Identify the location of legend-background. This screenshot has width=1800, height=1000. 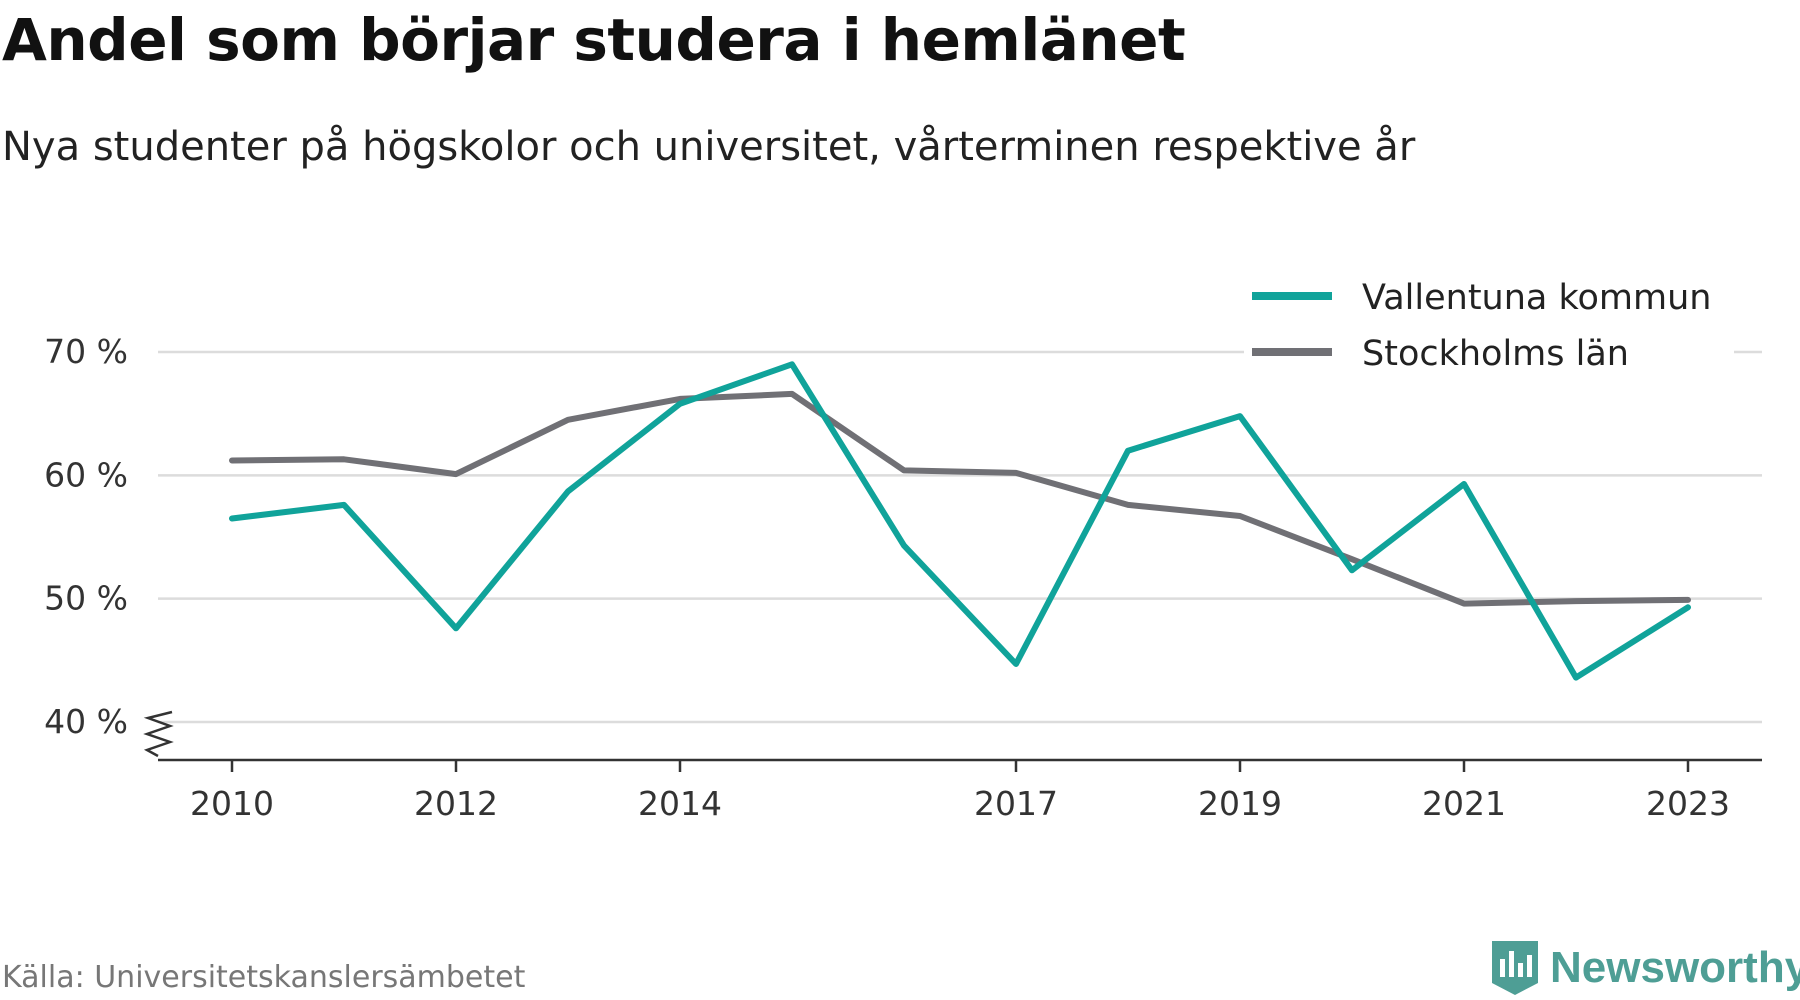
(1489, 324).